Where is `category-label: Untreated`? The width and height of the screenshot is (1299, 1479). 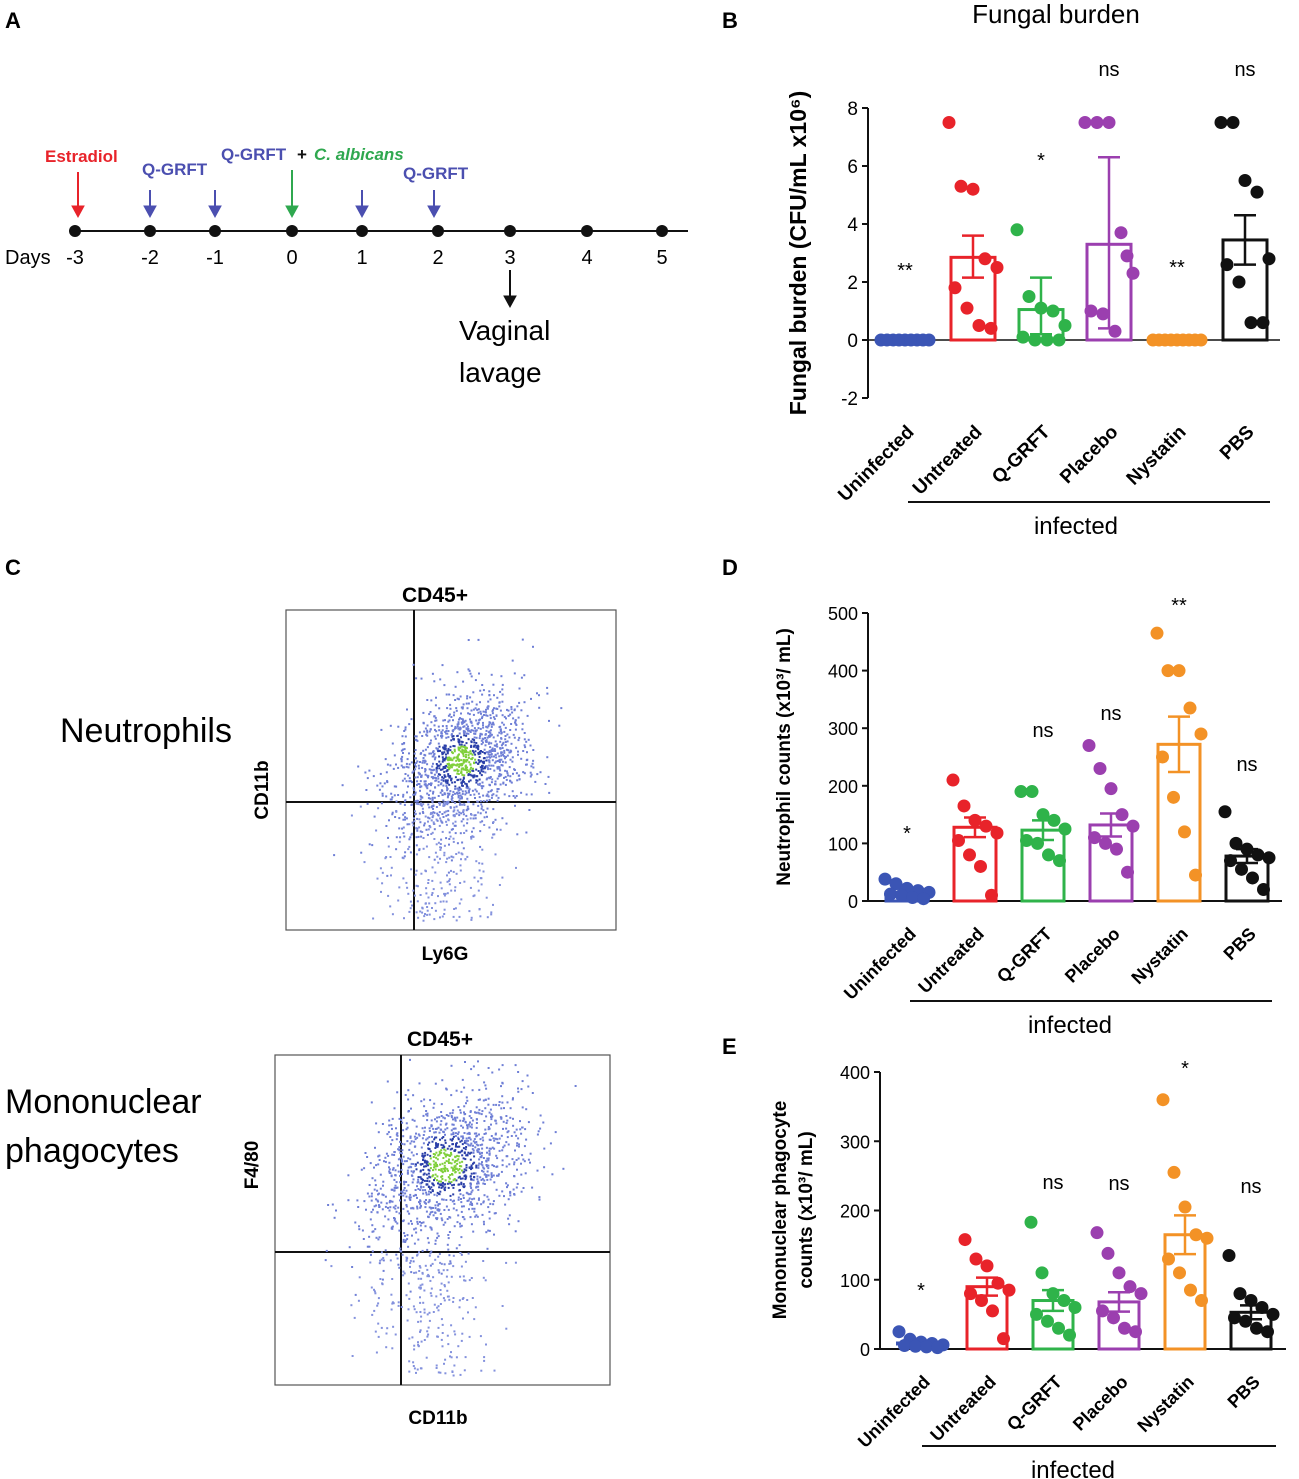 category-label: Untreated is located at coordinates (951, 961).